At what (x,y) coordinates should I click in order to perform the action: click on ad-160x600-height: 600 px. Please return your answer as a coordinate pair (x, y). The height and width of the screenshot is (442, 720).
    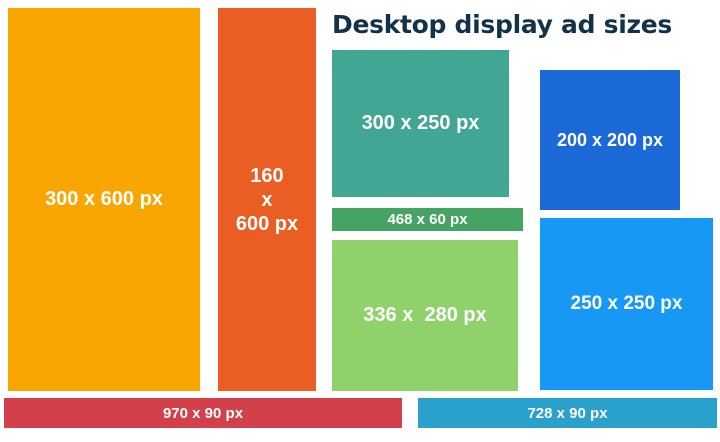
    Looking at the image, I should click on (267, 223).